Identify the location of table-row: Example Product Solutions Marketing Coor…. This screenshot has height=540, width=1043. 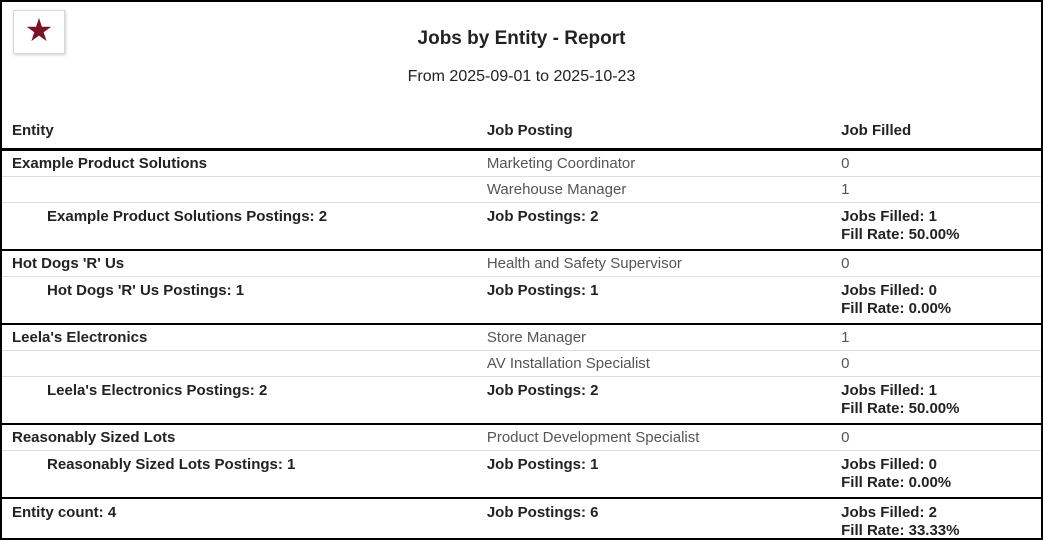
(521, 163).